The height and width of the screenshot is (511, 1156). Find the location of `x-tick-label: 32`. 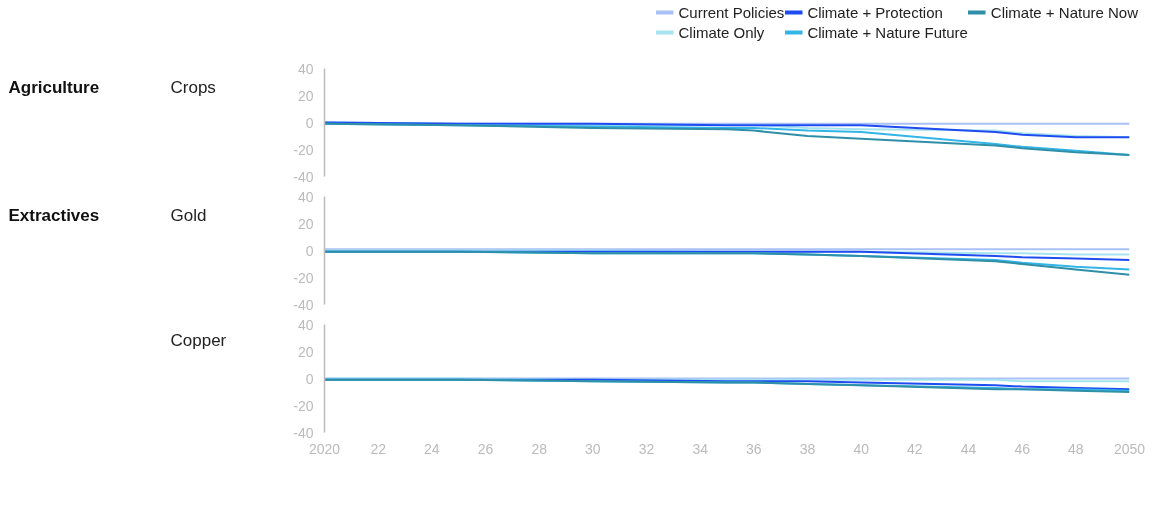

x-tick-label: 32 is located at coordinates (646, 448).